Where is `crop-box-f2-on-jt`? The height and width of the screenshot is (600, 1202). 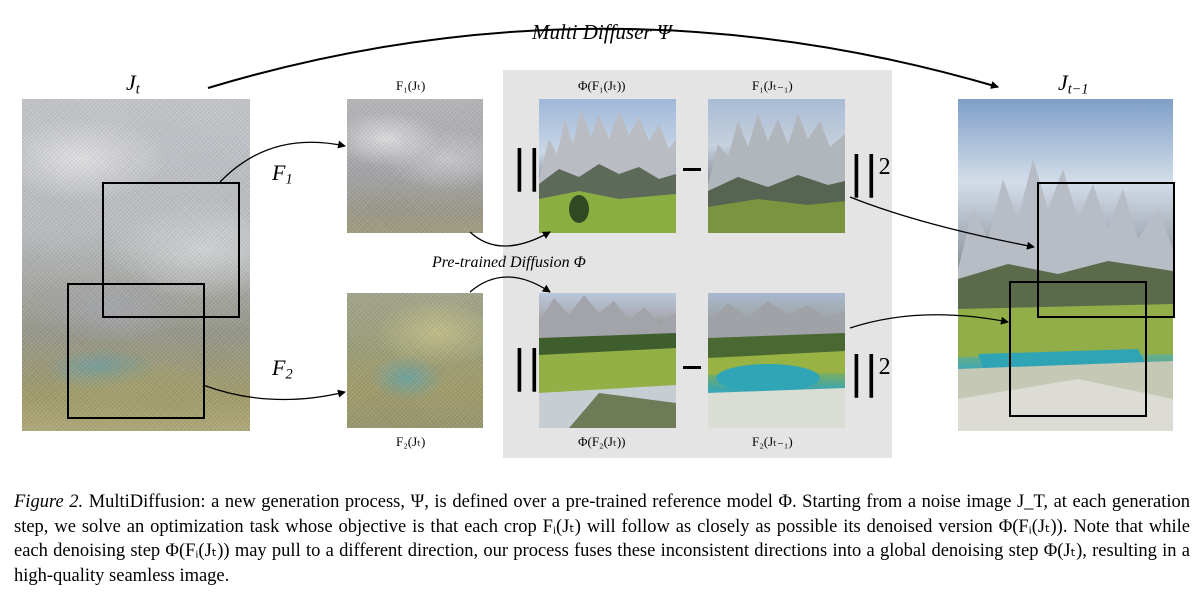
crop-box-f2-on-jt is located at coordinates (136, 351).